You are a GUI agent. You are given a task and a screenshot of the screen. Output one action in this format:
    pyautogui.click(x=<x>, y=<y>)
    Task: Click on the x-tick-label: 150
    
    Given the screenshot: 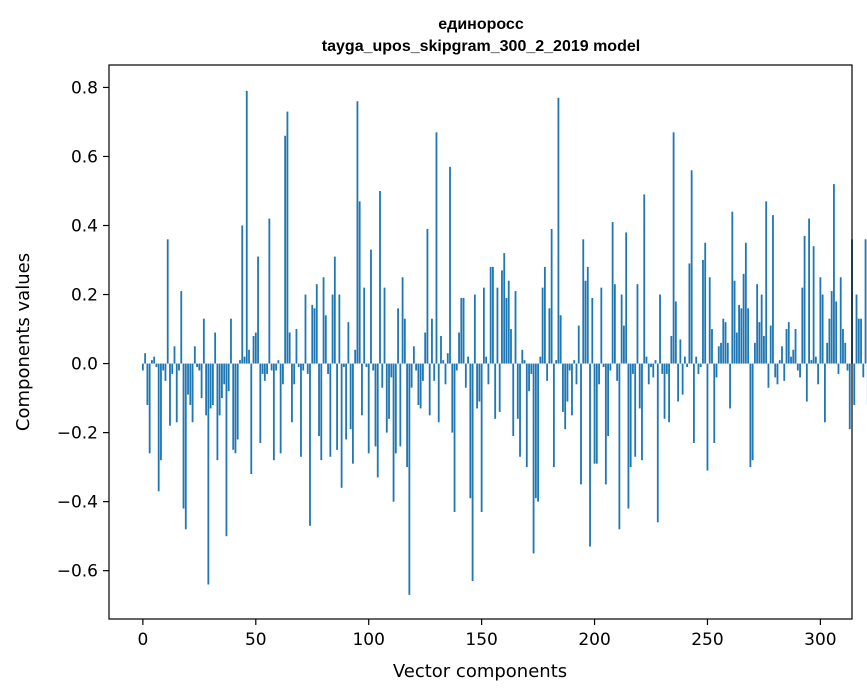 What is the action you would take?
    pyautogui.click(x=481, y=640)
    